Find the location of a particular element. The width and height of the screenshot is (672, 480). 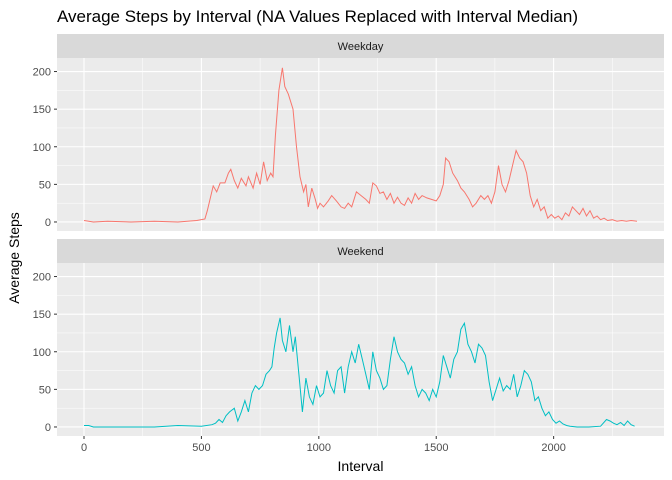

strip-label-weekday: Weekday is located at coordinates (361, 47).